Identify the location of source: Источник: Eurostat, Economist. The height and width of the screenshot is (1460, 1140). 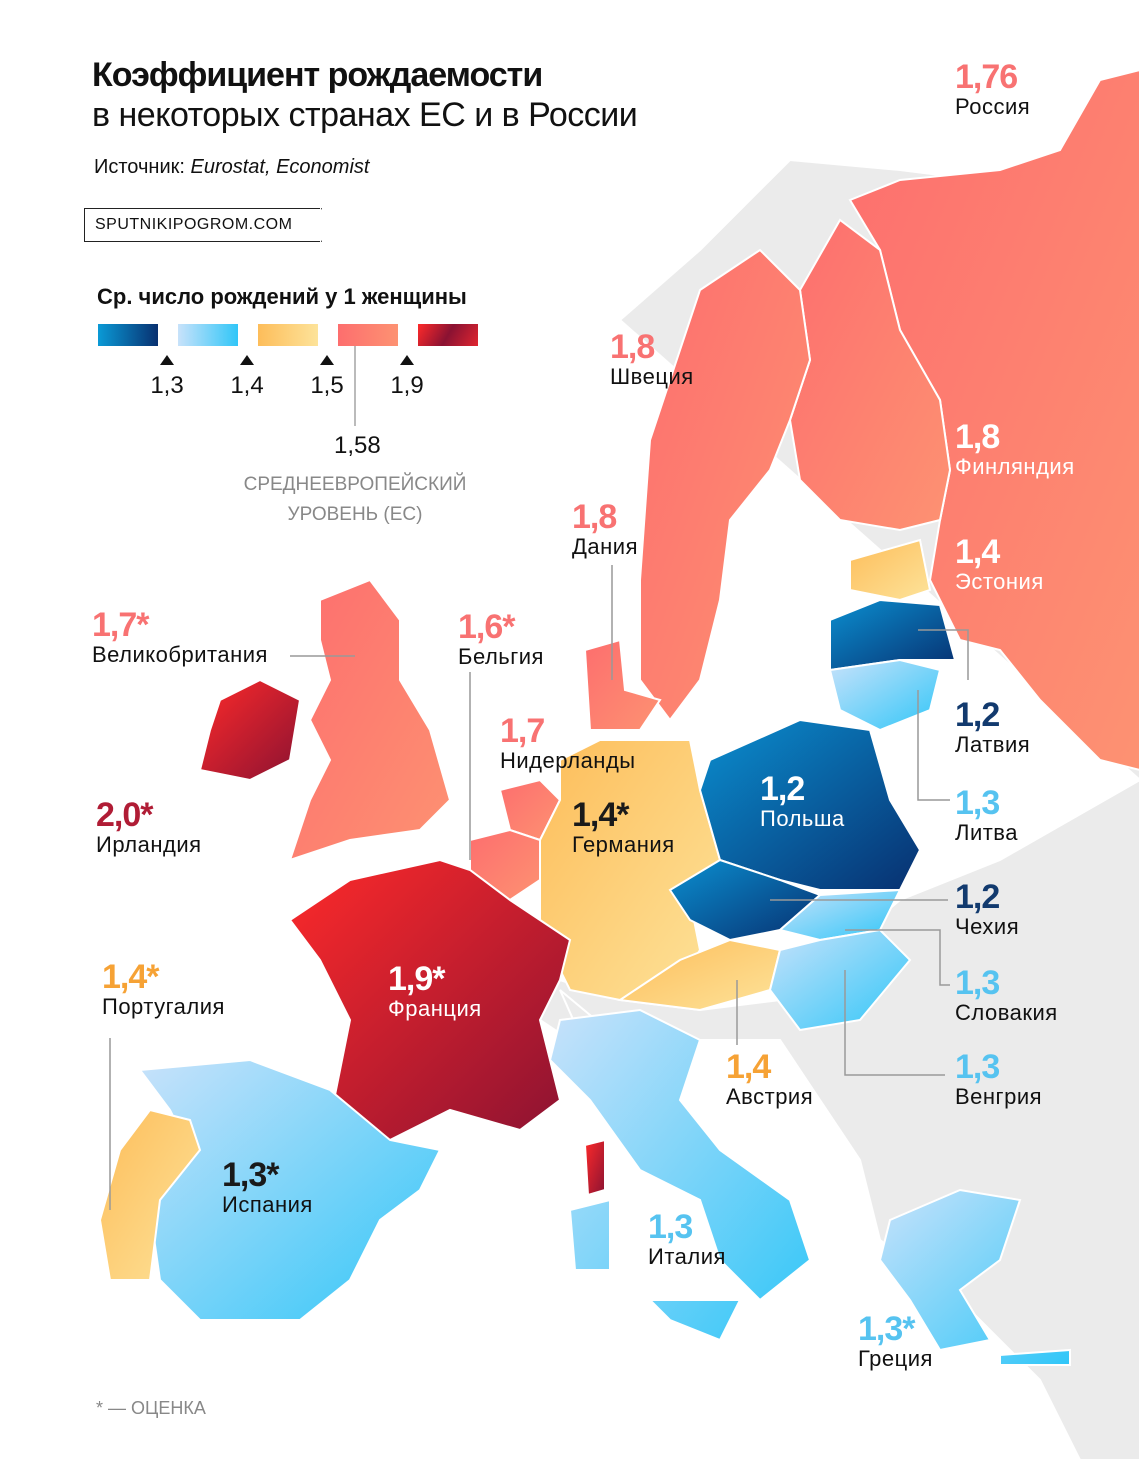
(232, 167).